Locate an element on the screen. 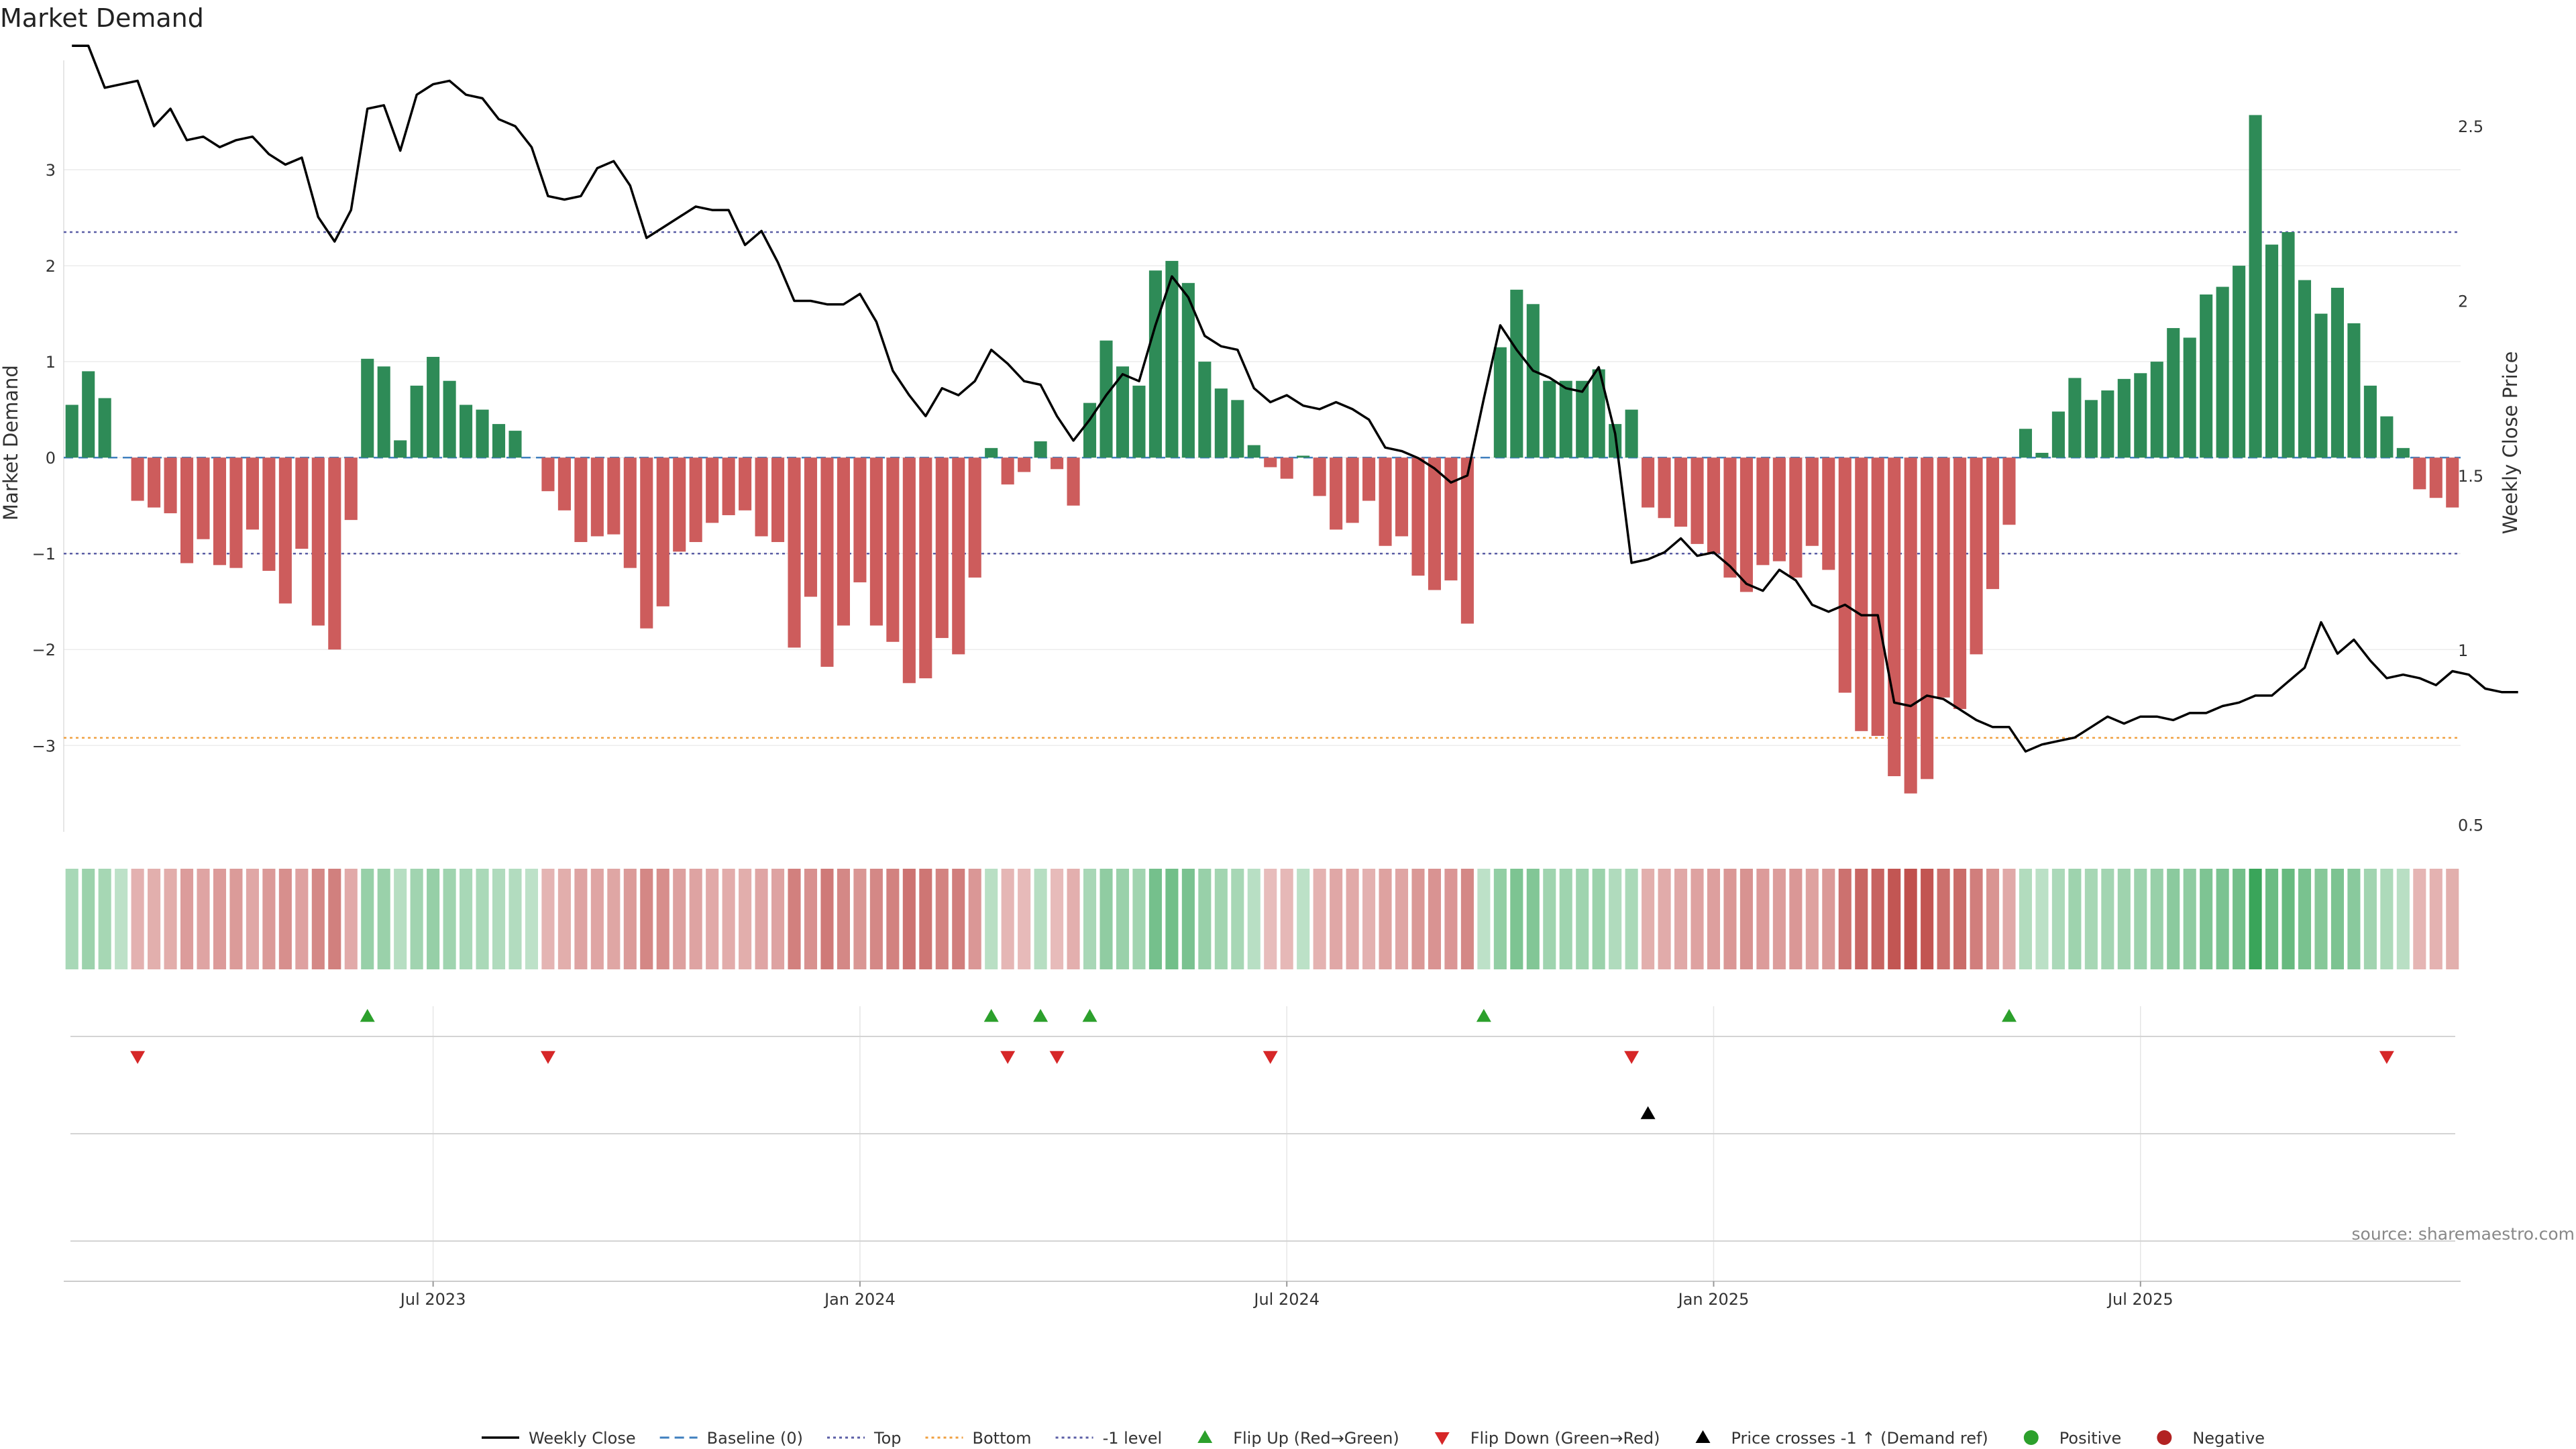 The image size is (2576, 1449). y-left-tick-label: 2 is located at coordinates (51, 266).